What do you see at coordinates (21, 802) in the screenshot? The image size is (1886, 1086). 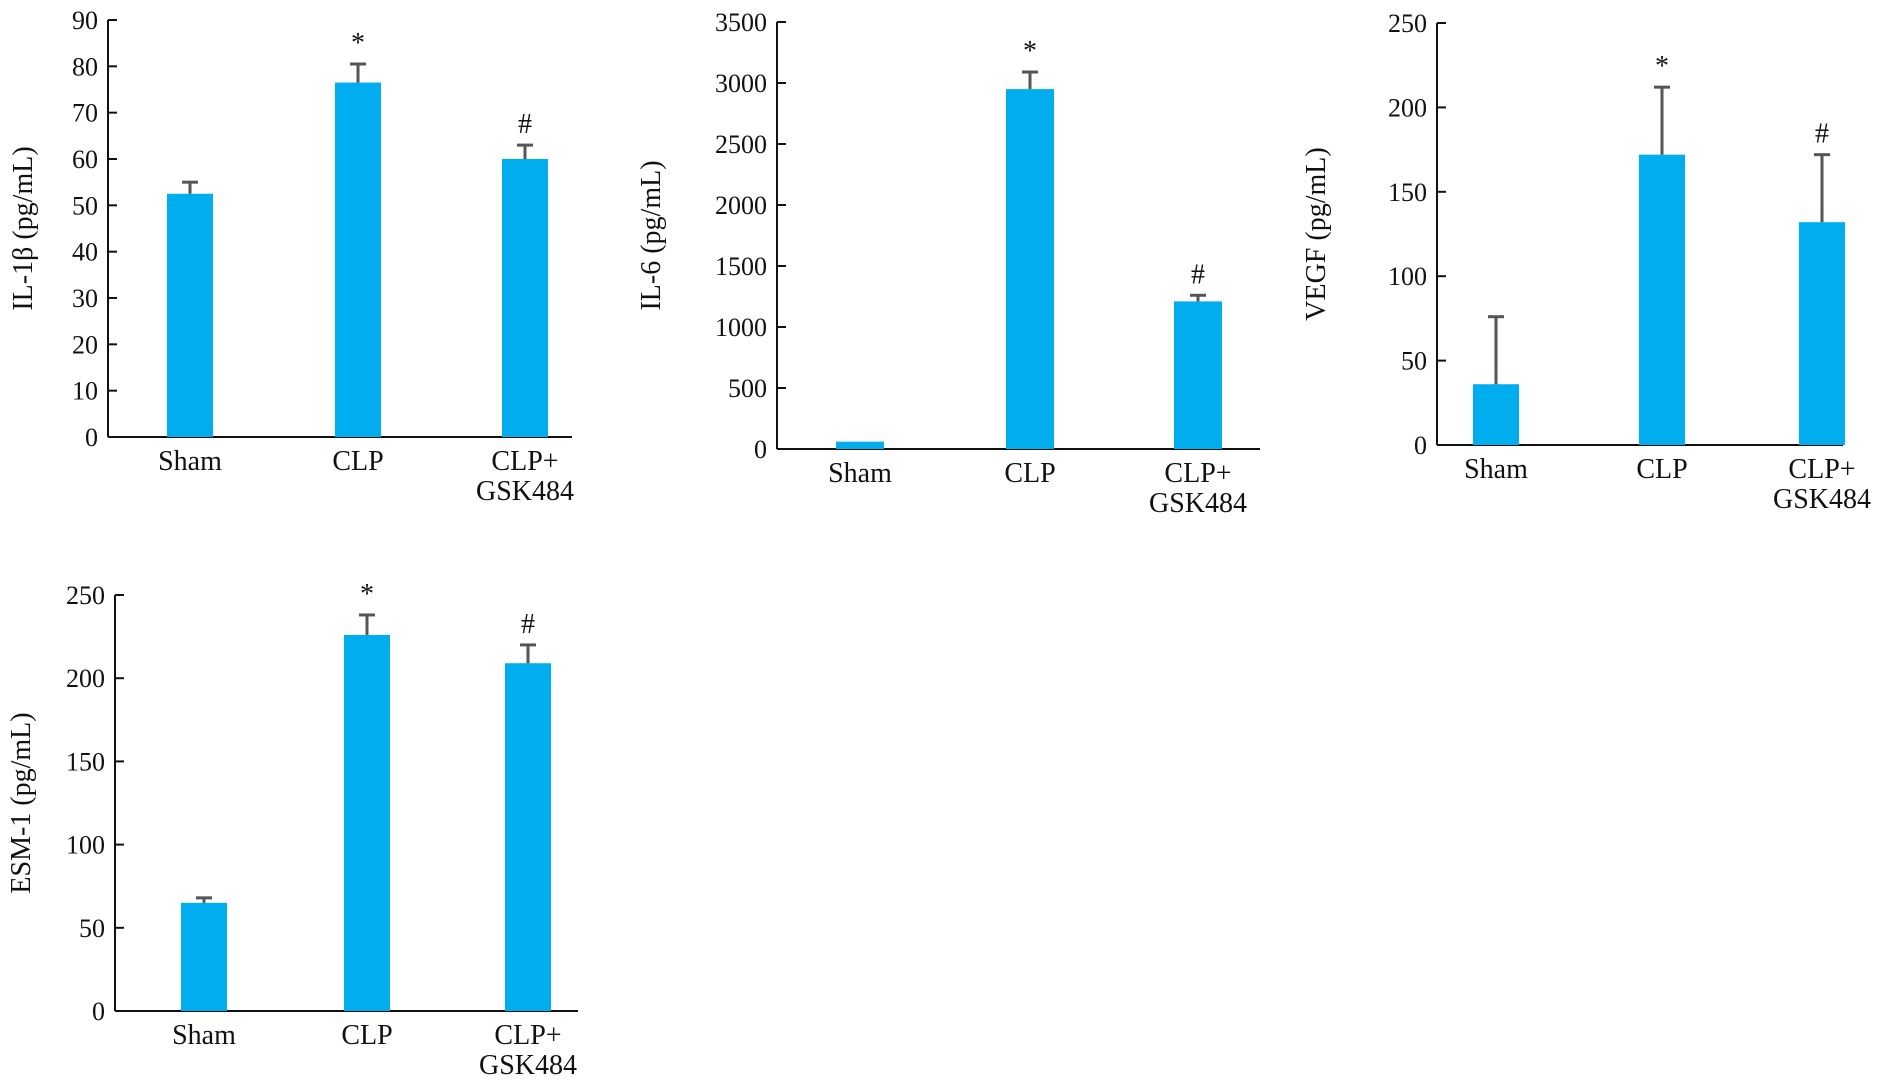 I see `y-axis-label: ESM-1 (pg/mL)` at bounding box center [21, 802].